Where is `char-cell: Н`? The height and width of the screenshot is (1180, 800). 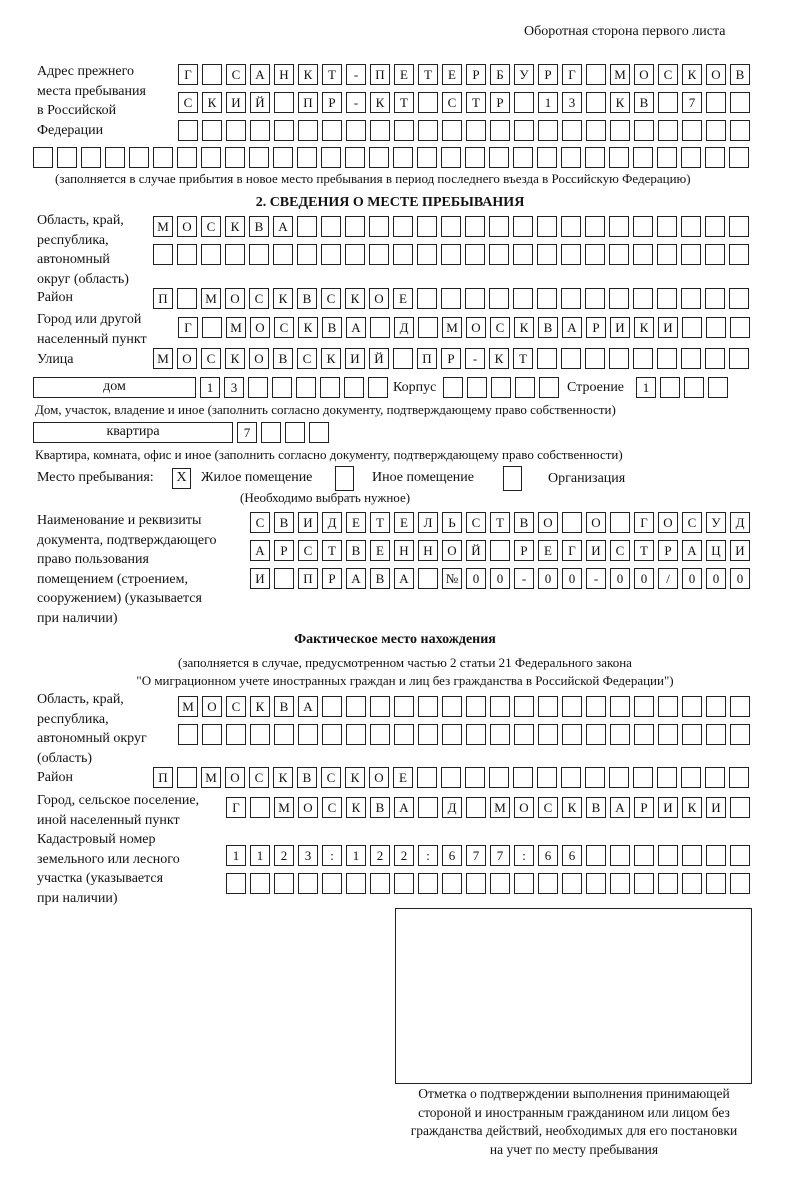 char-cell: Н is located at coordinates (404, 550).